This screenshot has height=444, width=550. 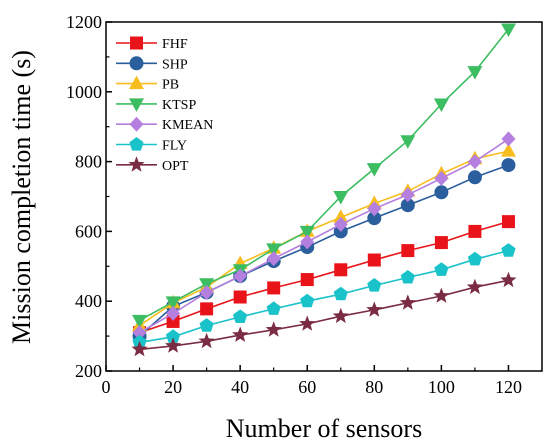 What do you see at coordinates (84, 22) in the screenshot?
I see `y-tick-label: 1200` at bounding box center [84, 22].